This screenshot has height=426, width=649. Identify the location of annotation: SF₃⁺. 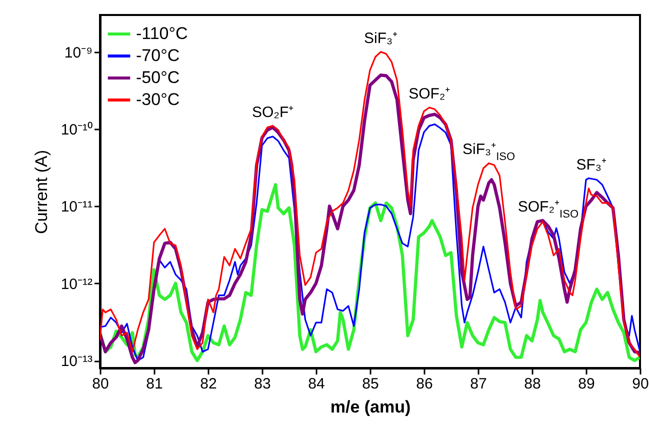
(591, 165).